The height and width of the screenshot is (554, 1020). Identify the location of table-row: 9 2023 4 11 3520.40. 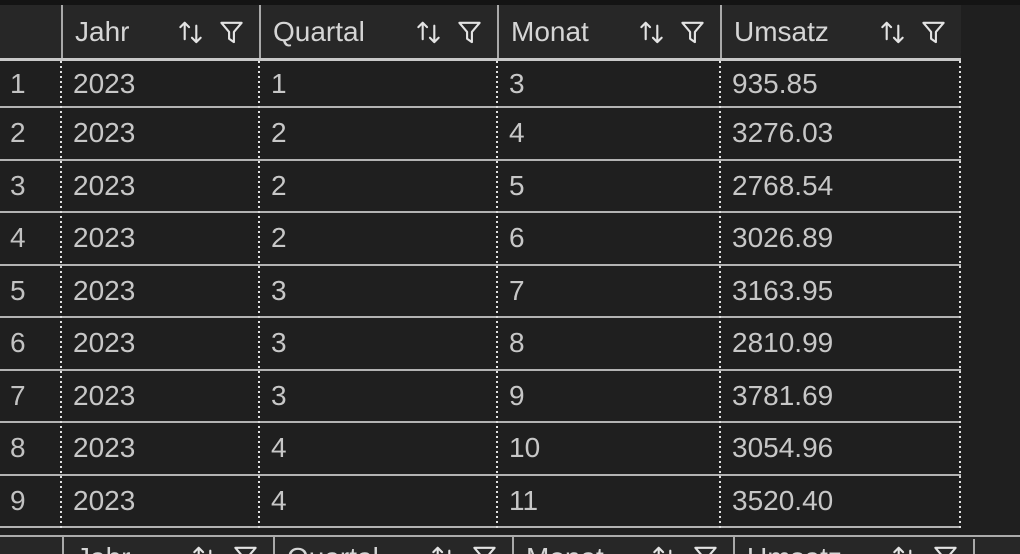
(480, 501).